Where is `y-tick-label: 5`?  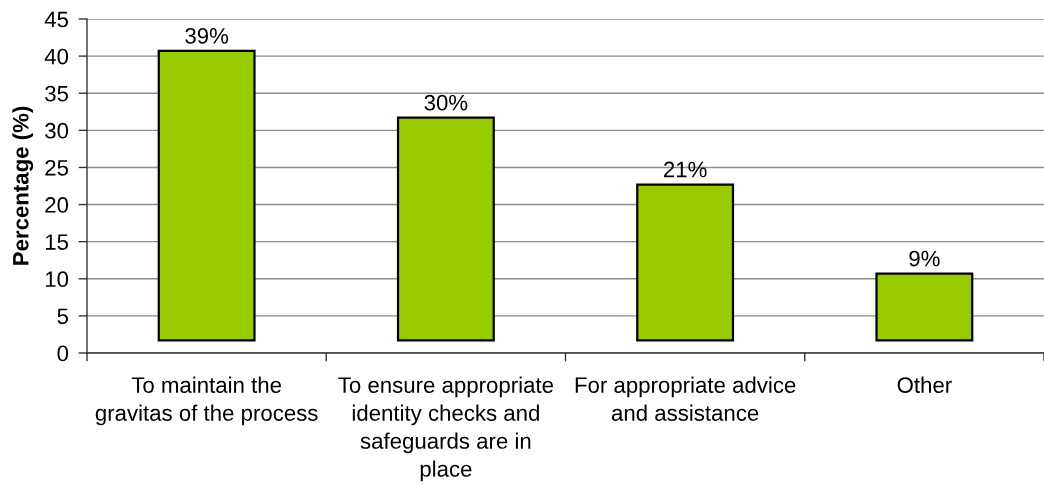 y-tick-label: 5 is located at coordinates (63, 316).